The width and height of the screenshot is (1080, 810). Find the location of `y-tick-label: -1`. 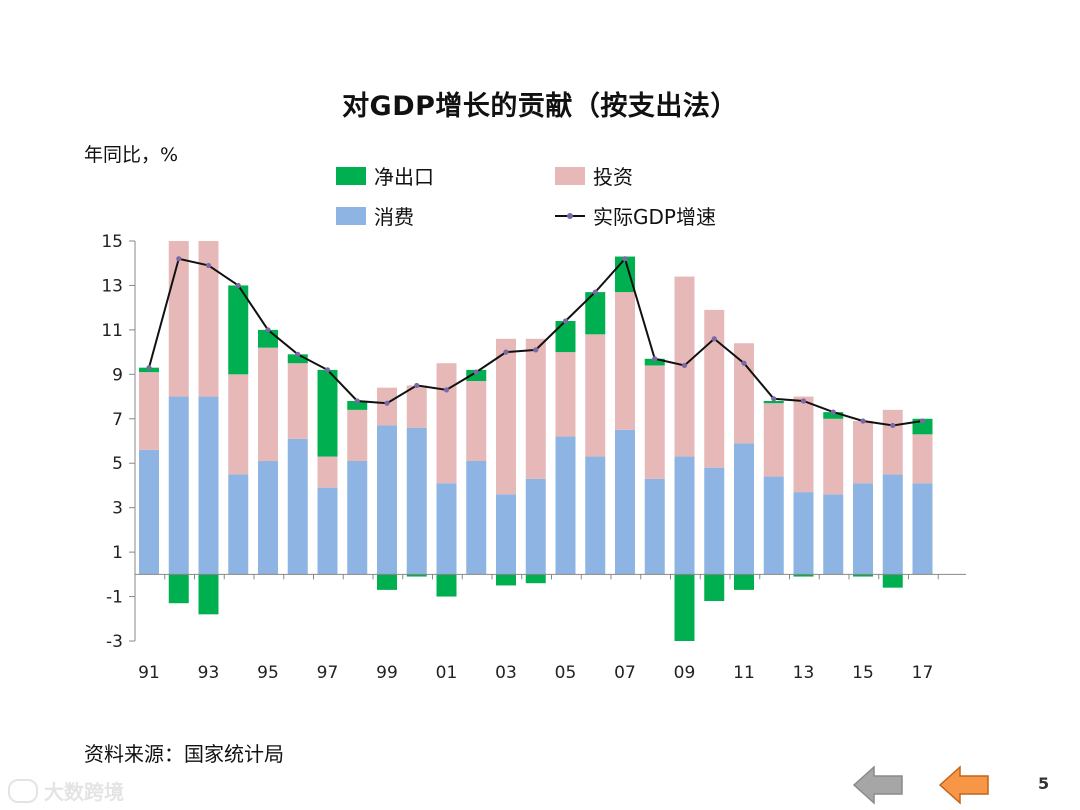

y-tick-label: -1 is located at coordinates (114, 598).